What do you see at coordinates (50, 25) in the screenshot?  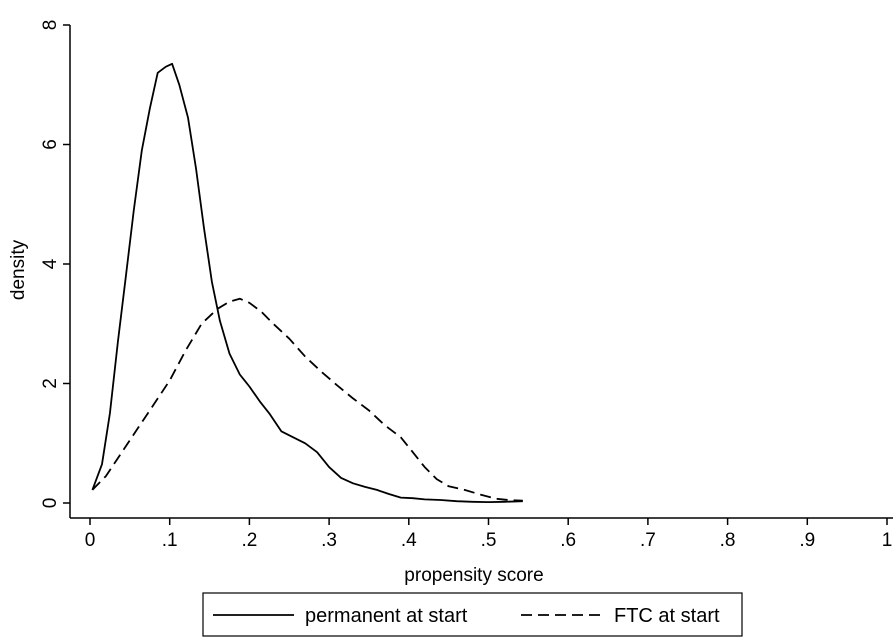 I see `y-tick-label: 8` at bounding box center [50, 25].